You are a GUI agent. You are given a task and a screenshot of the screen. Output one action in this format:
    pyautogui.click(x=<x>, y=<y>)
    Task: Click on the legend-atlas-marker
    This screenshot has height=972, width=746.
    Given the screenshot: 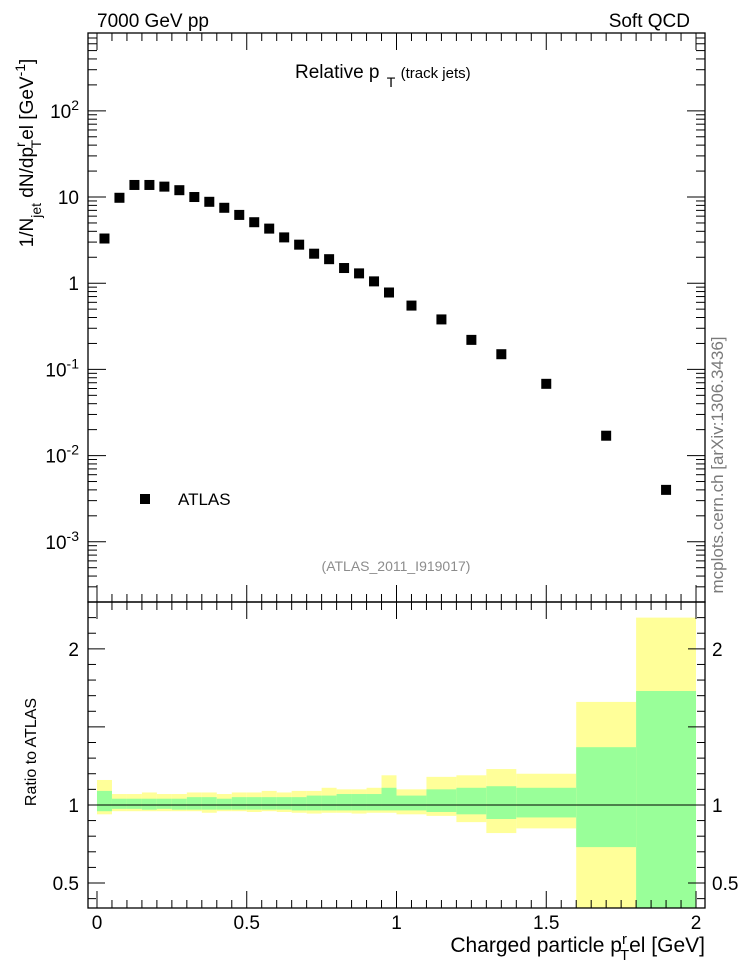 What is the action you would take?
    pyautogui.click(x=145, y=499)
    